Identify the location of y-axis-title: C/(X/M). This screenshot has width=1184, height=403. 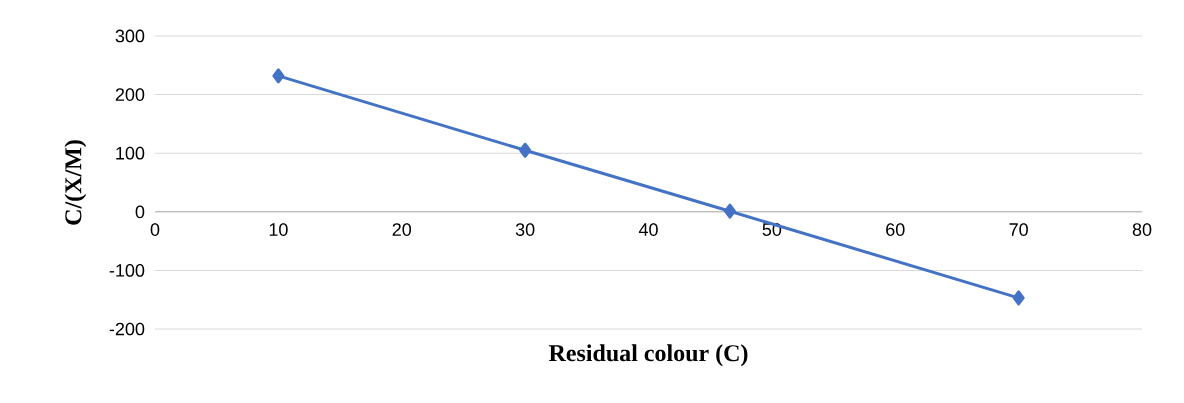
(75, 182).